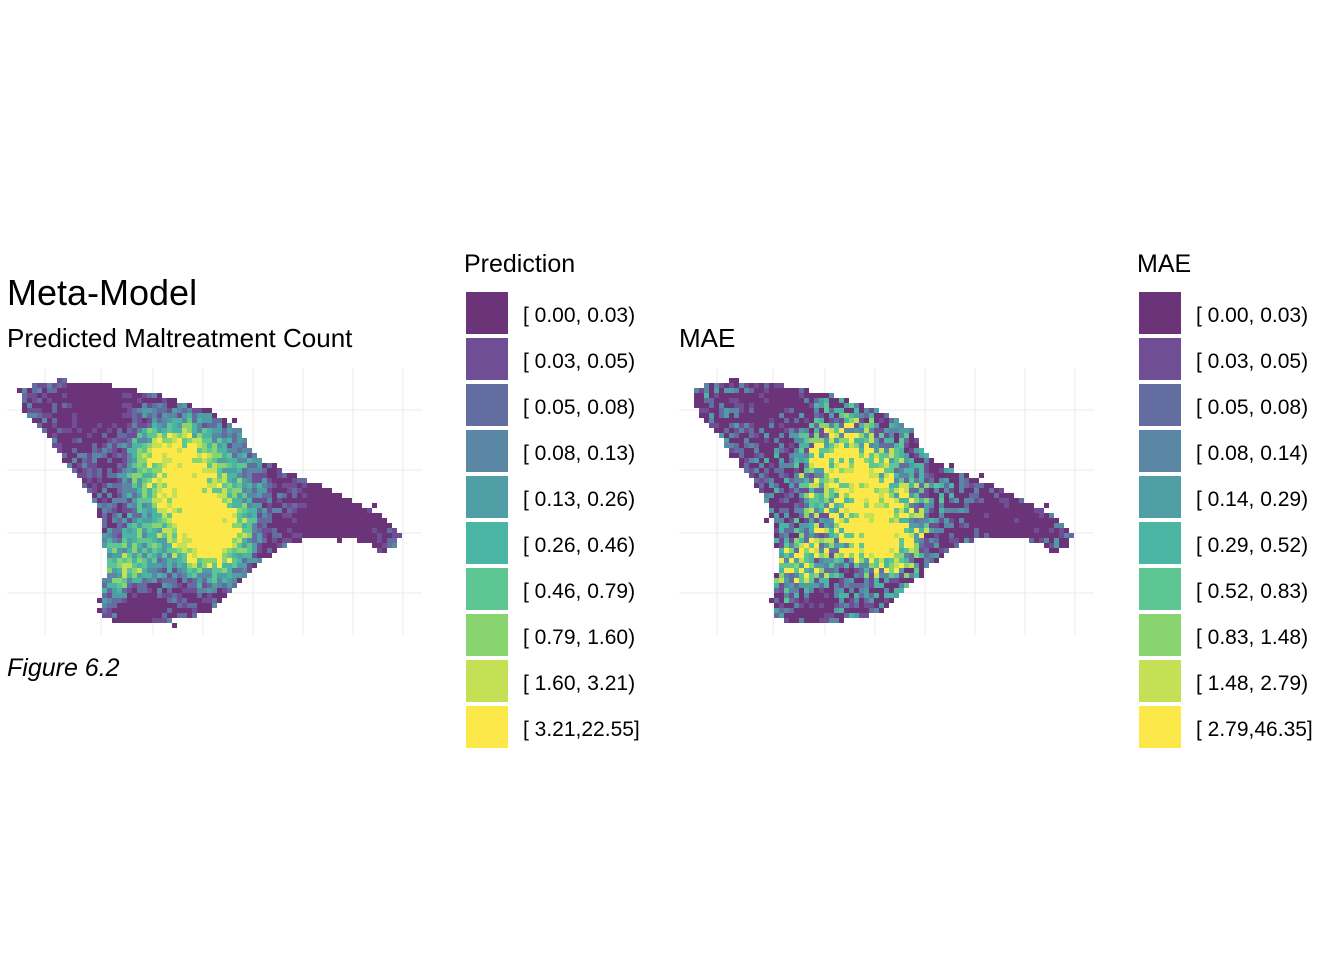  What do you see at coordinates (1254, 729) in the screenshot?
I see `legend-label: [ 2.79,46.35]` at bounding box center [1254, 729].